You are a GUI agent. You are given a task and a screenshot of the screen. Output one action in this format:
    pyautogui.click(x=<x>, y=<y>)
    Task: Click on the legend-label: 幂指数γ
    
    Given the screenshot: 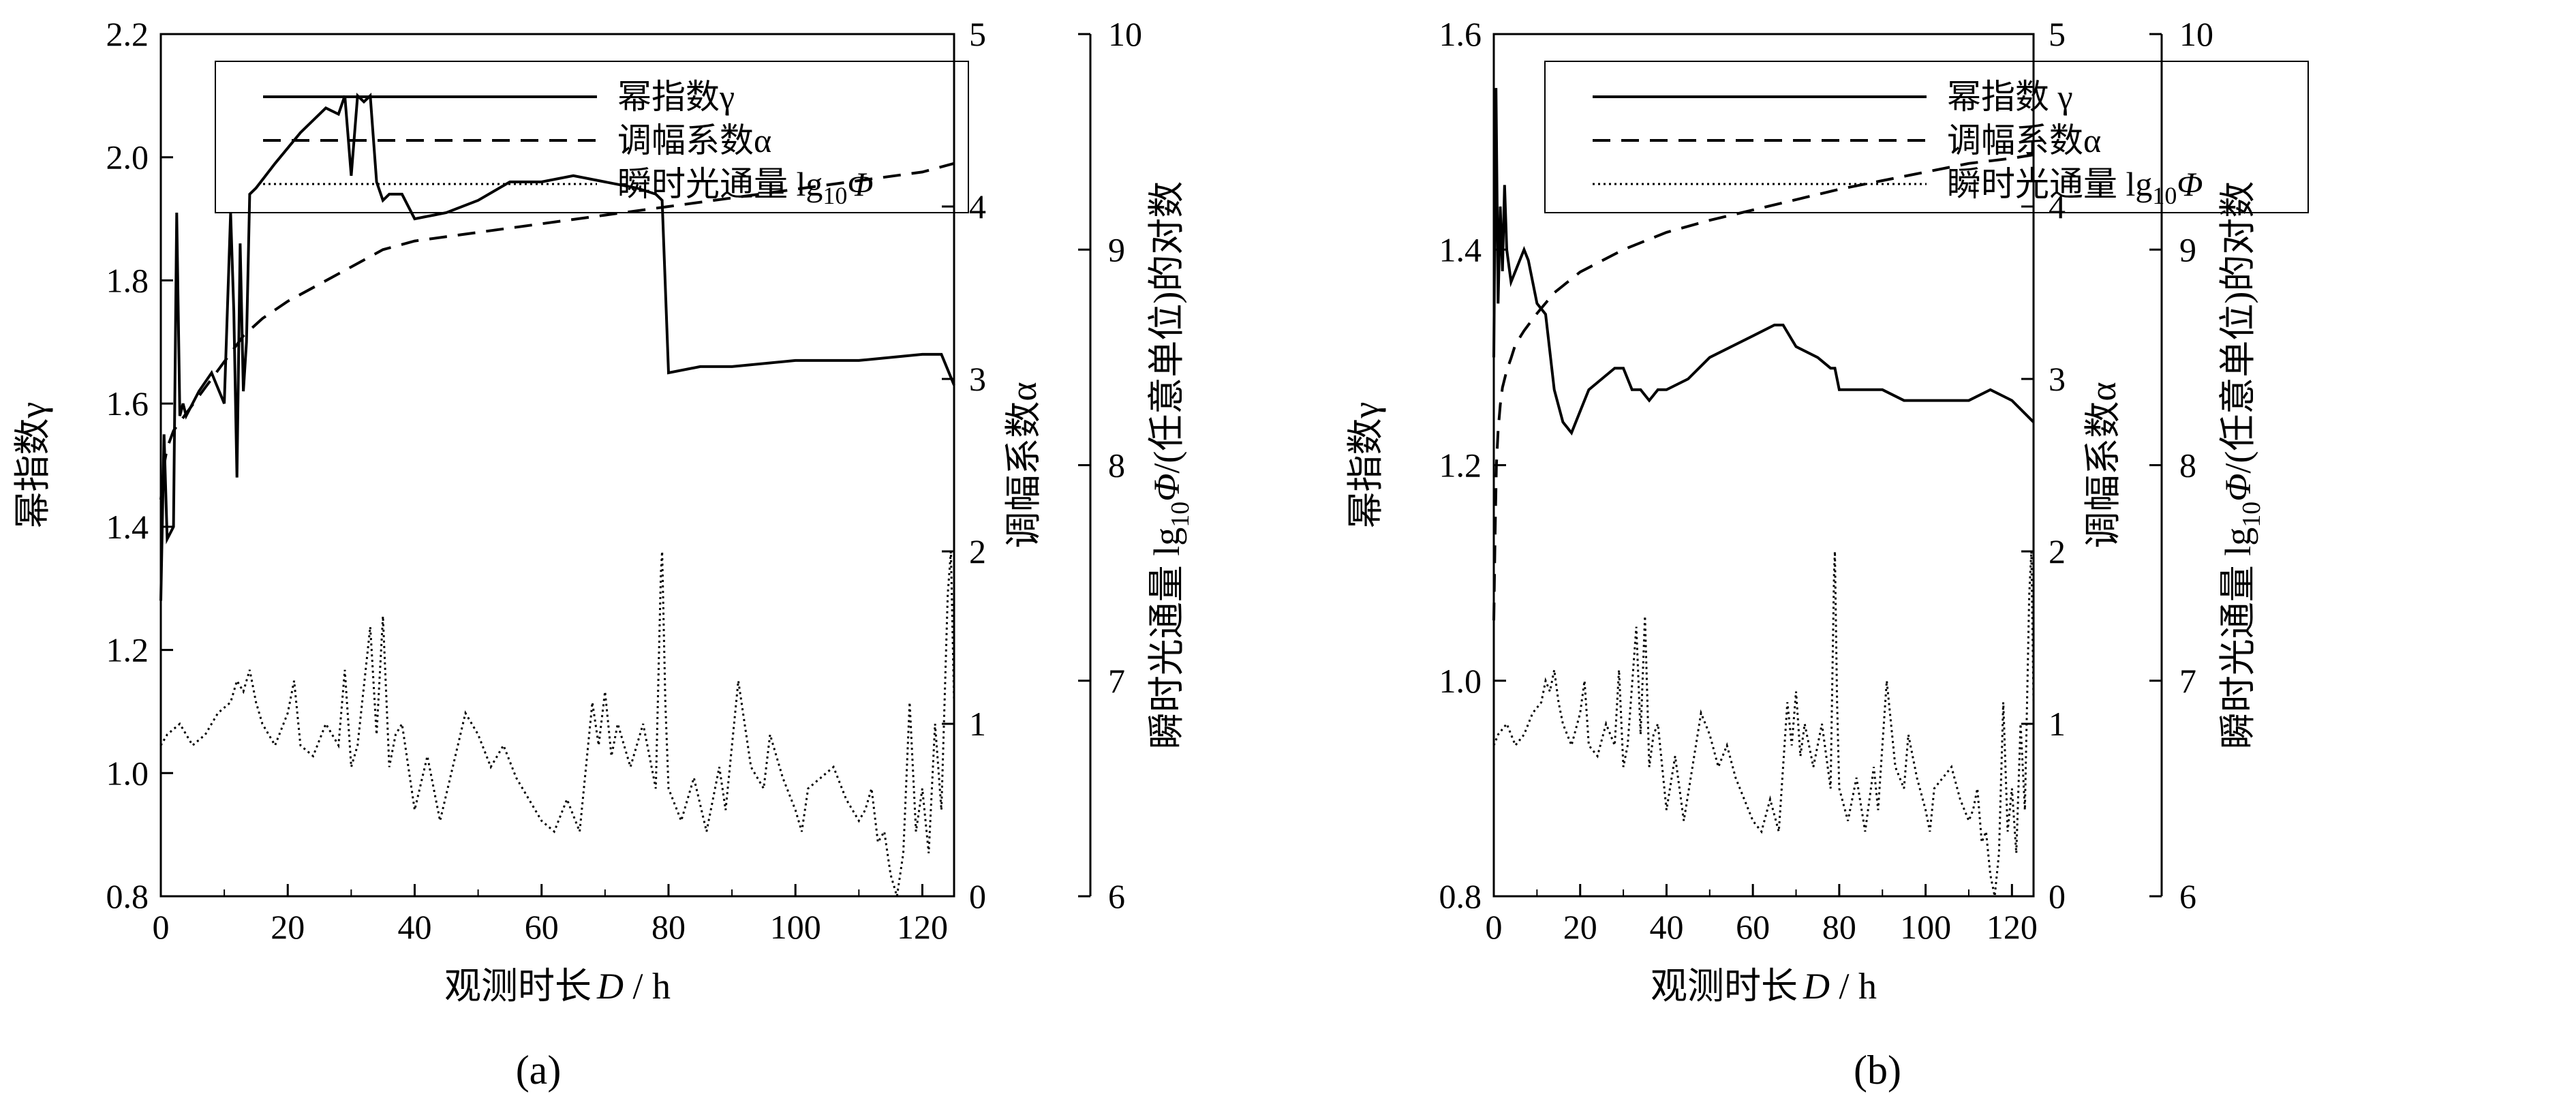 What is the action you would take?
    pyautogui.click(x=676, y=97)
    